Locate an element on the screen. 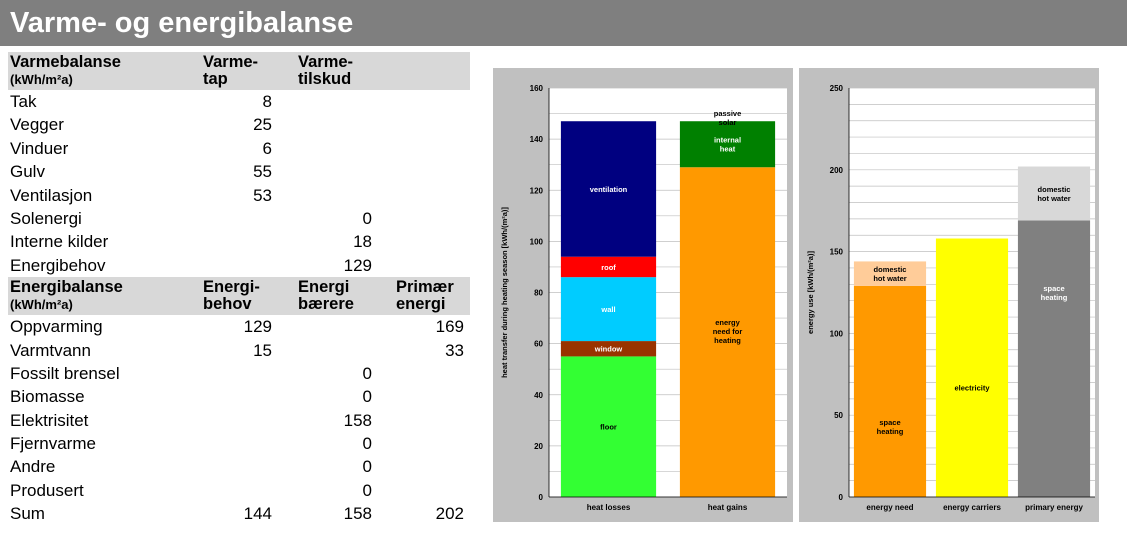 Image resolution: width=1127 pixels, height=535 pixels. row-tap: 6 is located at coordinates (267, 148).